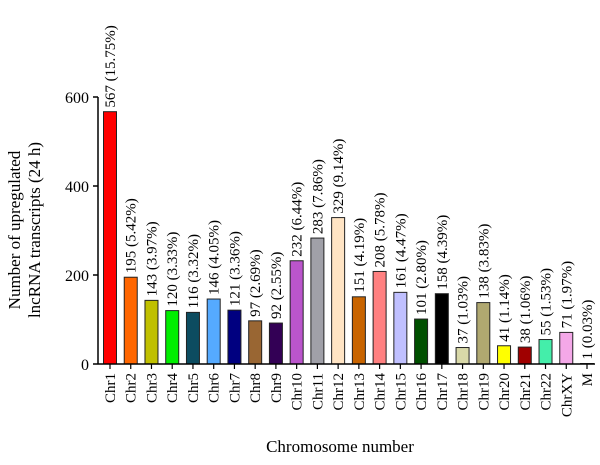  I want to click on bar-chr16, so click(421, 341).